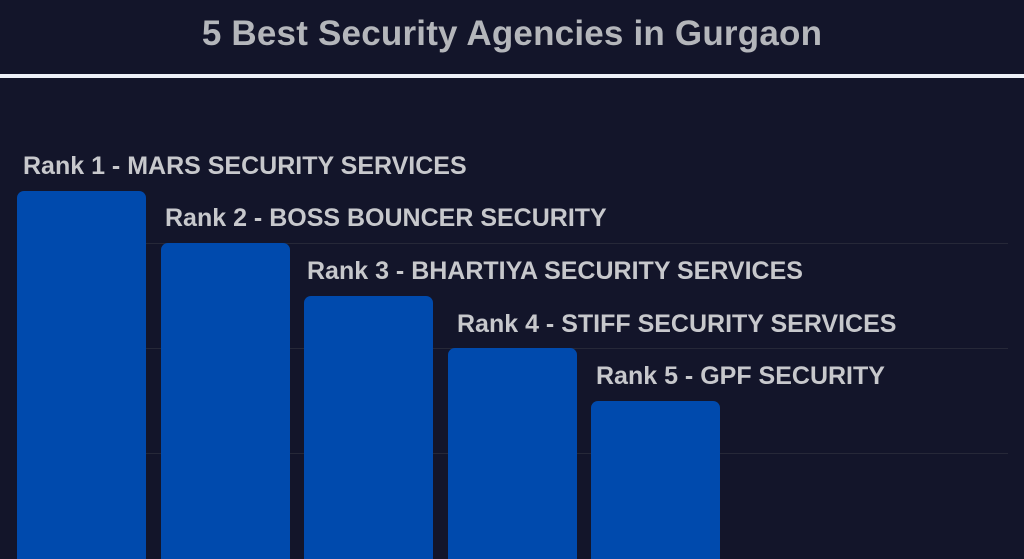 This screenshot has height=559, width=1024. What do you see at coordinates (386, 218) in the screenshot?
I see `bar-label-rank-2: Rank 2 - BOSS BOUNCER SECURITY` at bounding box center [386, 218].